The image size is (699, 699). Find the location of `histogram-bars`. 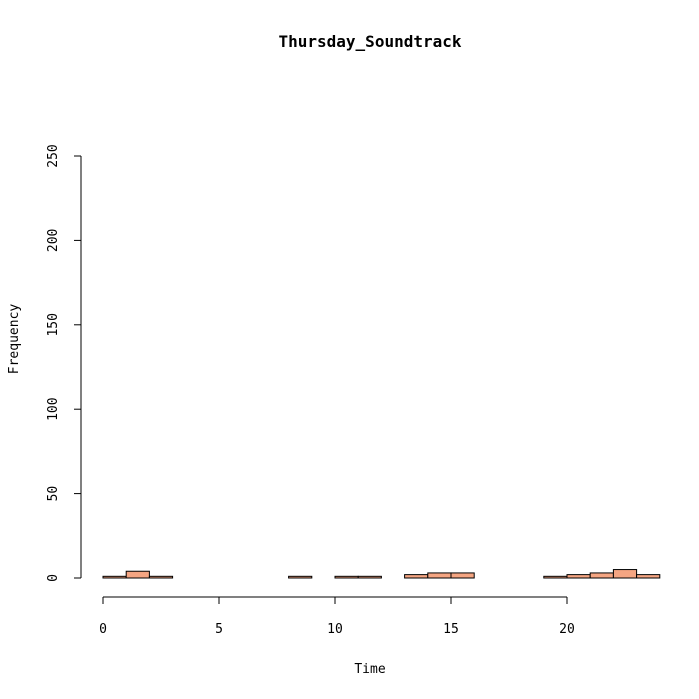

histogram-bars is located at coordinates (381, 574).